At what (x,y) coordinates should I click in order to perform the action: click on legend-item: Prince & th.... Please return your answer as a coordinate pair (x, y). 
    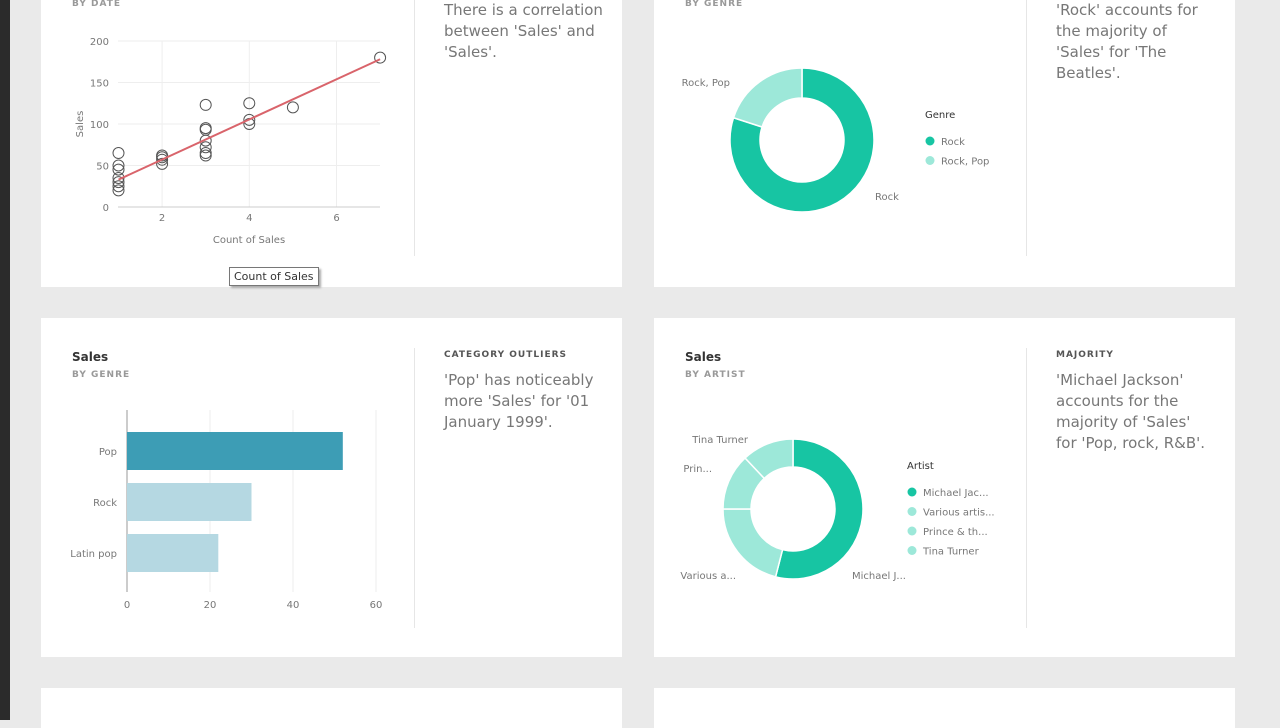
    Looking at the image, I should click on (955, 532).